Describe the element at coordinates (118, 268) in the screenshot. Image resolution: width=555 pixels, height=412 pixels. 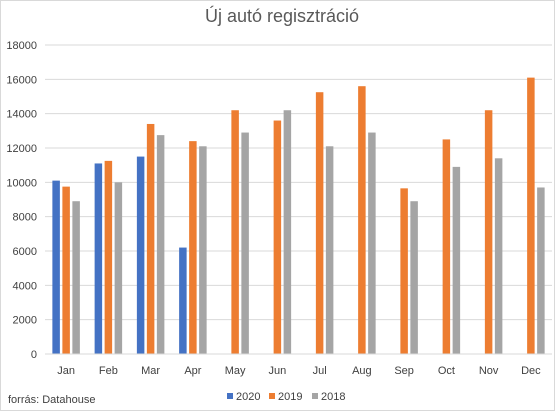
I see `bar-2018-feb` at that location.